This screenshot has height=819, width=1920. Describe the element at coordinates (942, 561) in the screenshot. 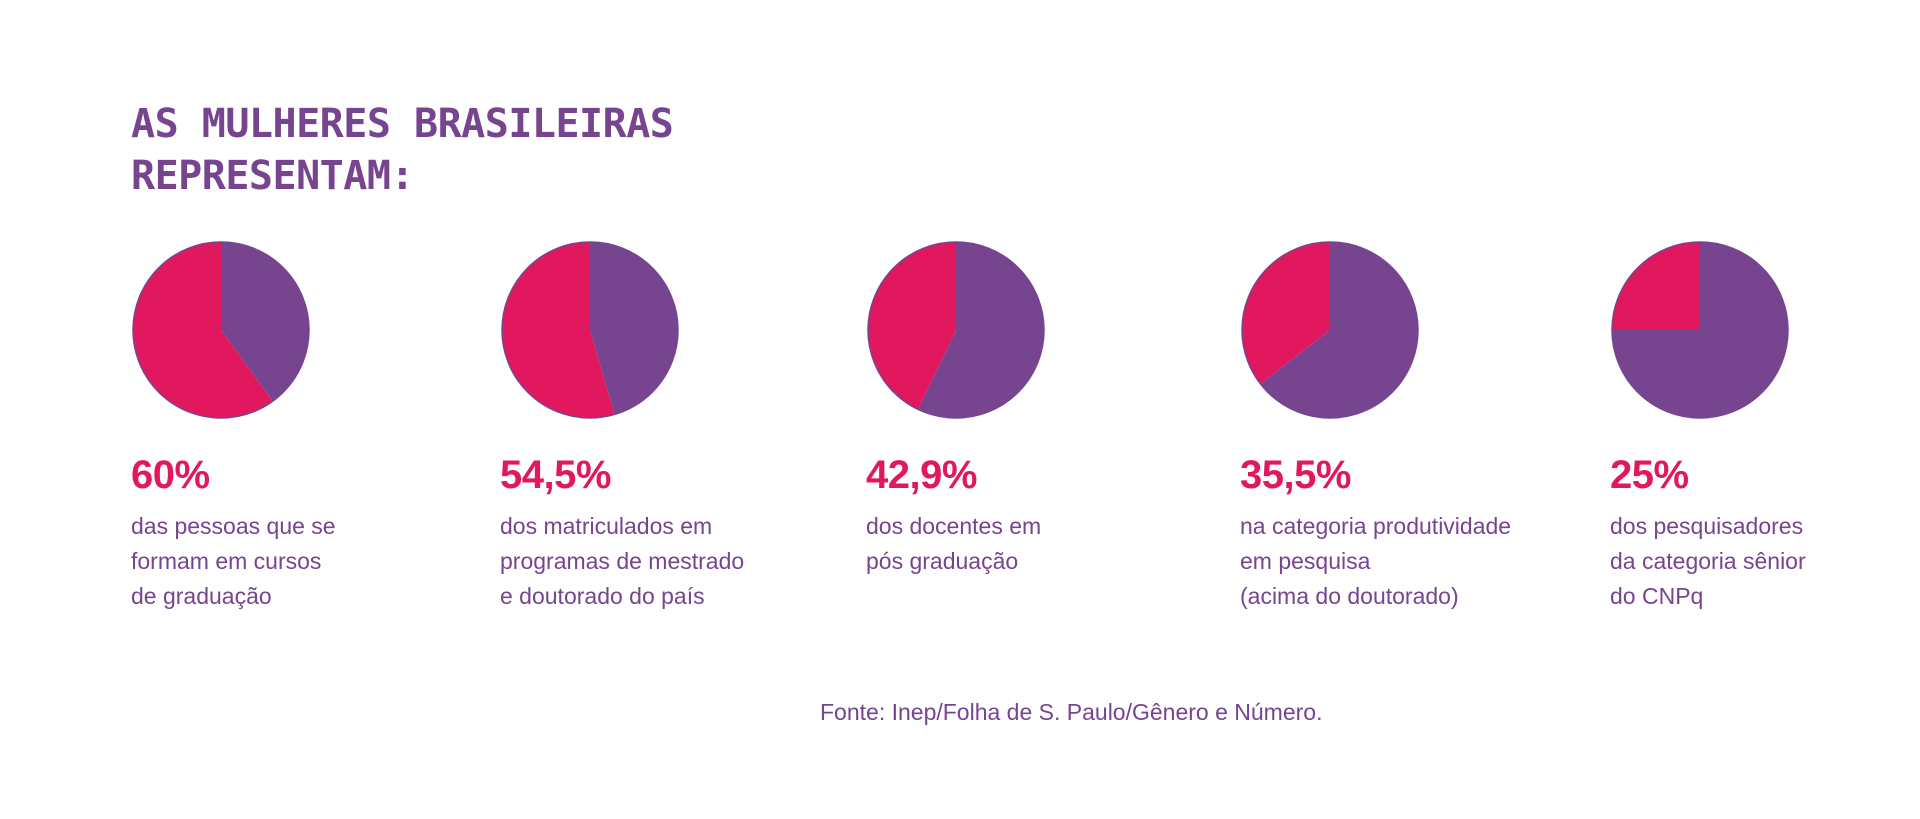

I see `description-line: pós graduação` at that location.